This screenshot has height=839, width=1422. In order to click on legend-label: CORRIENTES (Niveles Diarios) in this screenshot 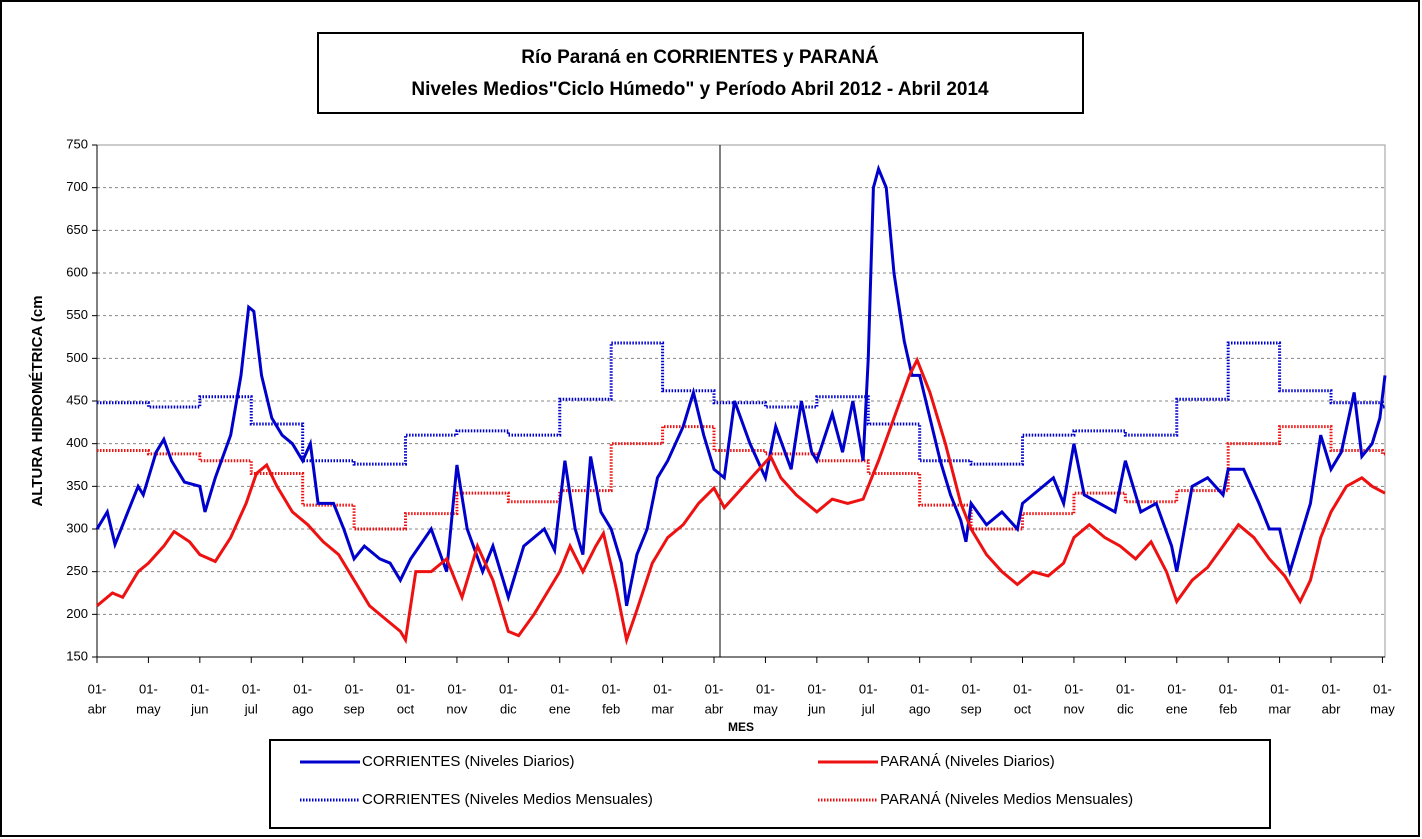, I will do `click(468, 761)`.